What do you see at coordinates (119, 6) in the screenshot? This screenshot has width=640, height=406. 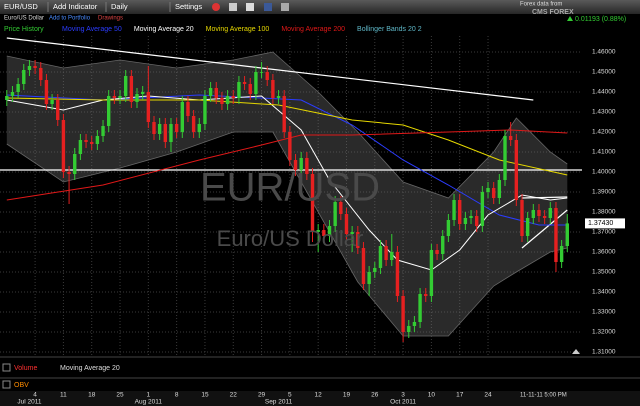 I see `interval: Daily` at bounding box center [119, 6].